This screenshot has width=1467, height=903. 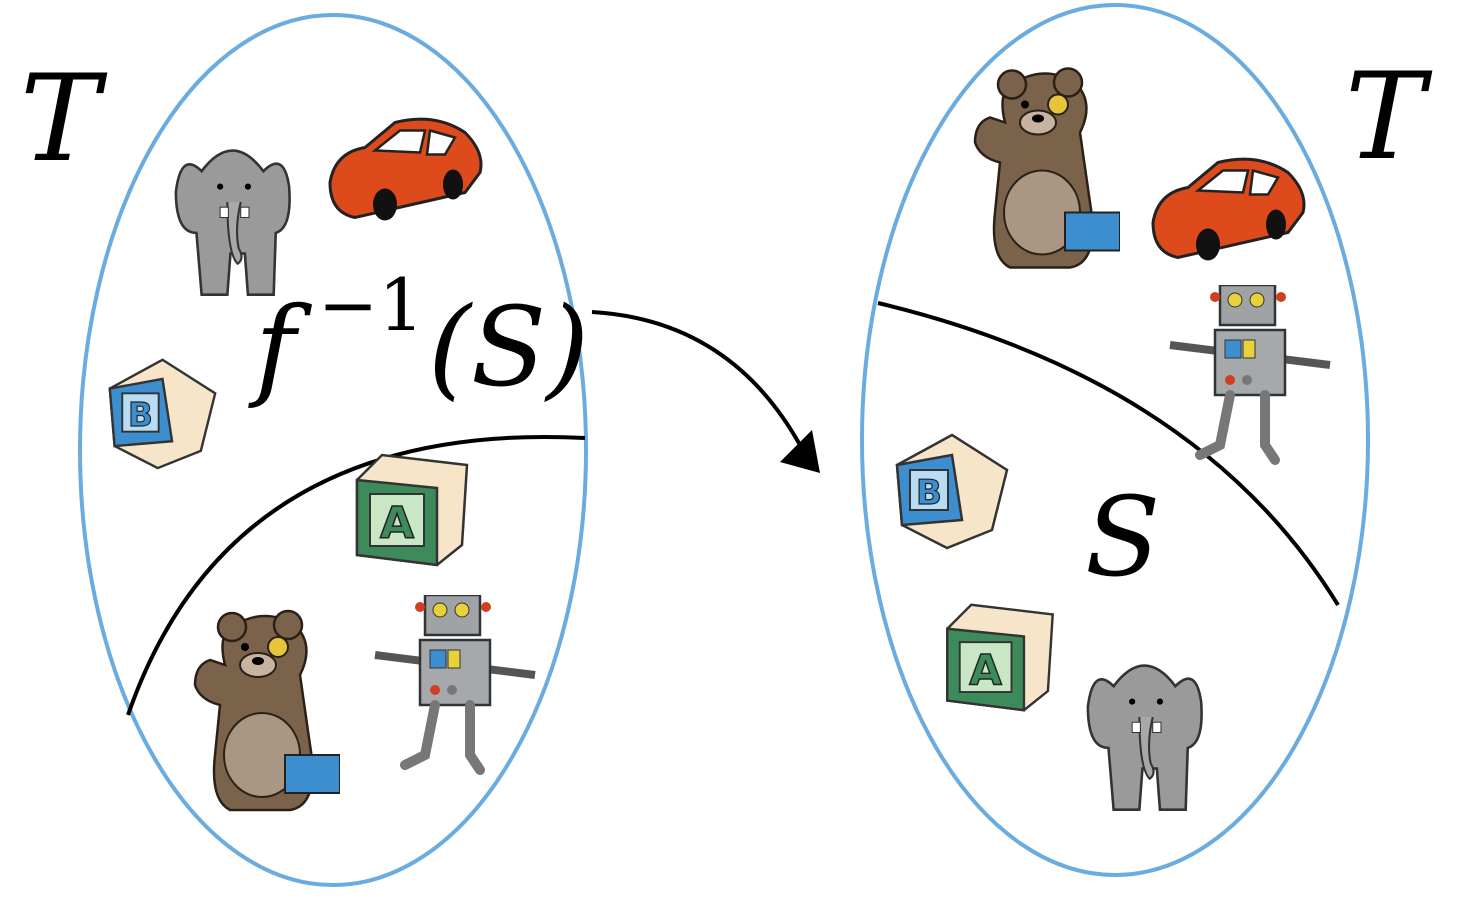 What do you see at coordinates (1389, 117) in the screenshot?
I see `right-set-label: T` at bounding box center [1389, 117].